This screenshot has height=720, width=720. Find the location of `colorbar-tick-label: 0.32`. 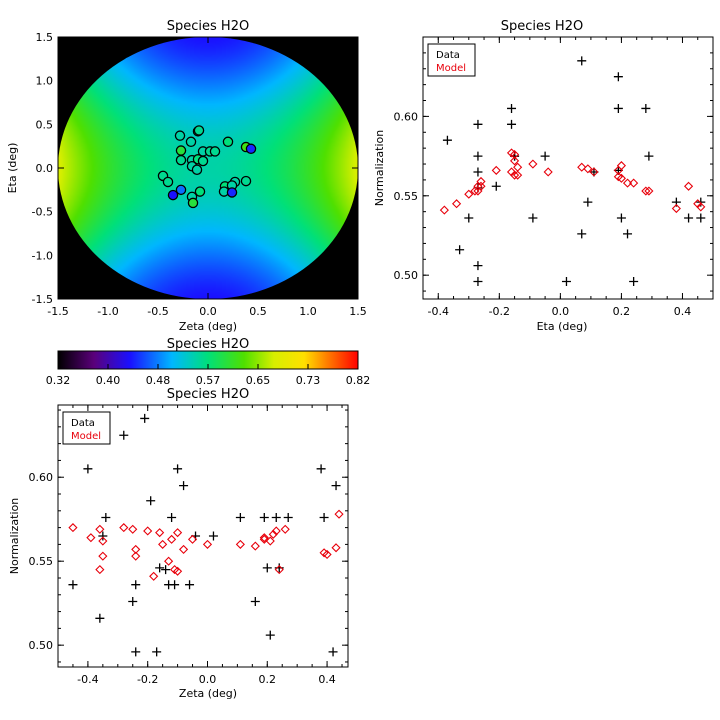

colorbar-tick-label: 0.32 is located at coordinates (58, 380).